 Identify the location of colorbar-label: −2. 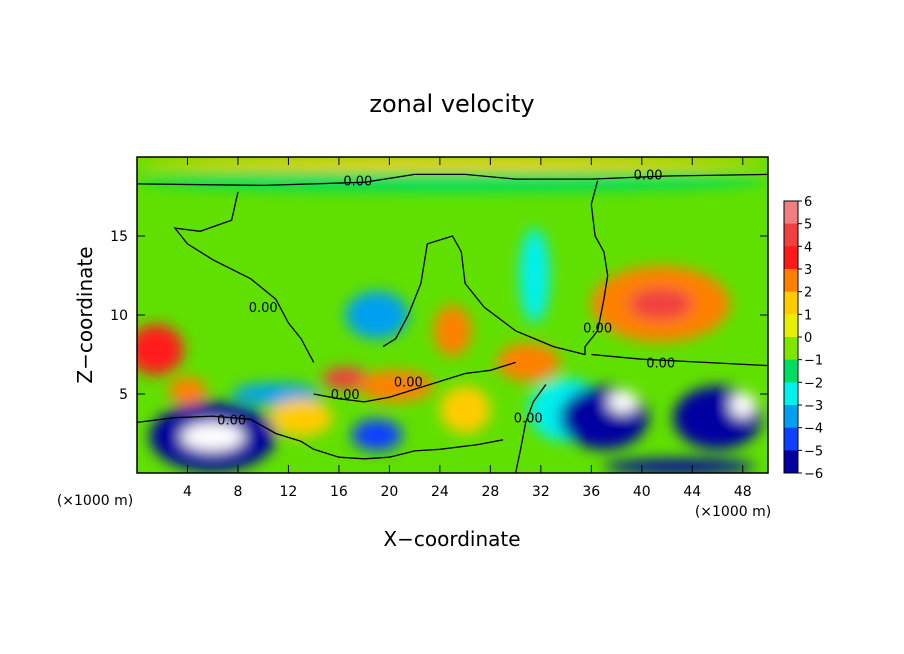
(813, 383).